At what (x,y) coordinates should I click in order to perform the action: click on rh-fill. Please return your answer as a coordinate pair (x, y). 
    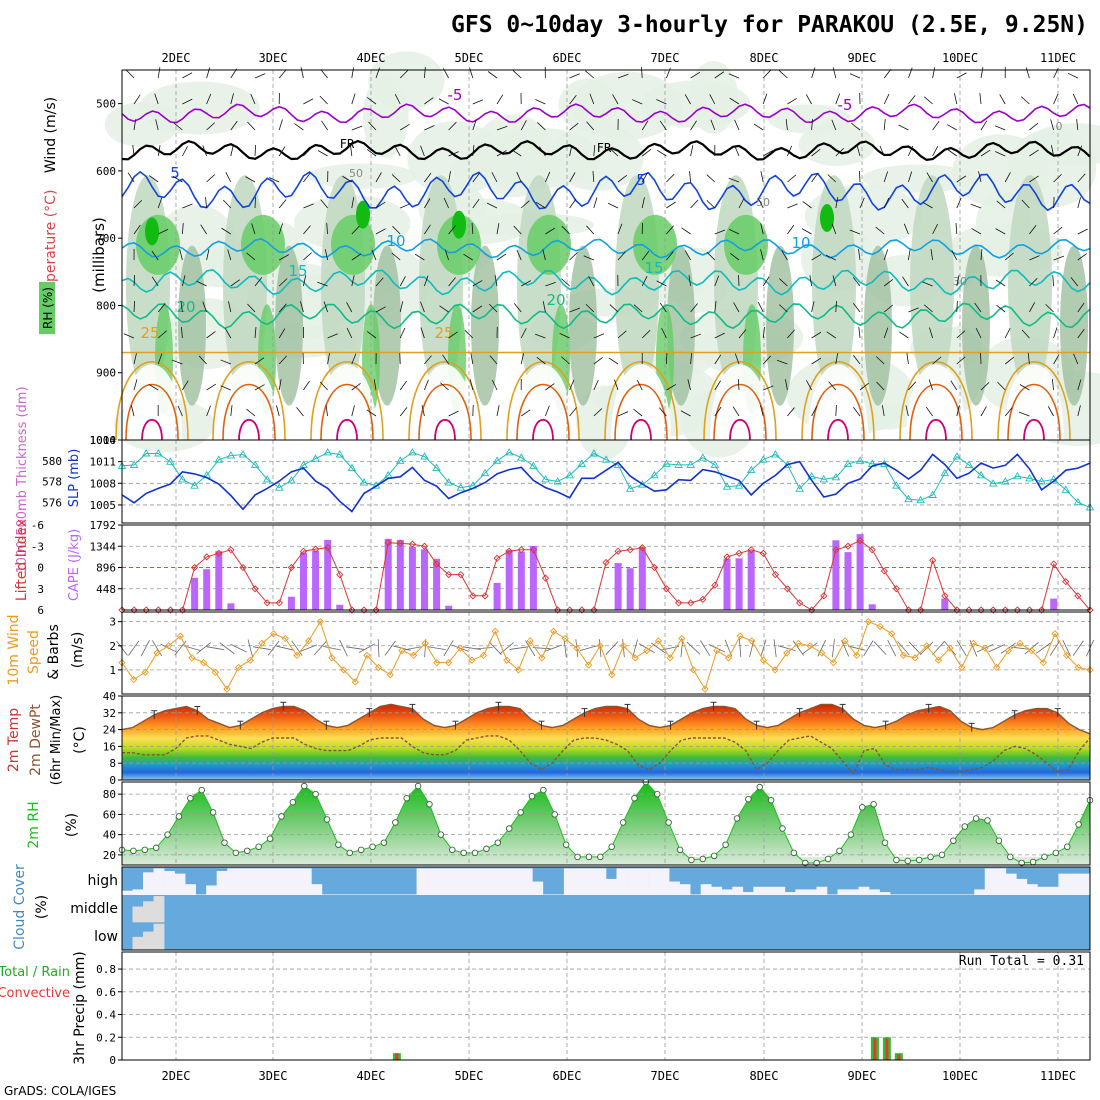
    Looking at the image, I should click on (606, 823).